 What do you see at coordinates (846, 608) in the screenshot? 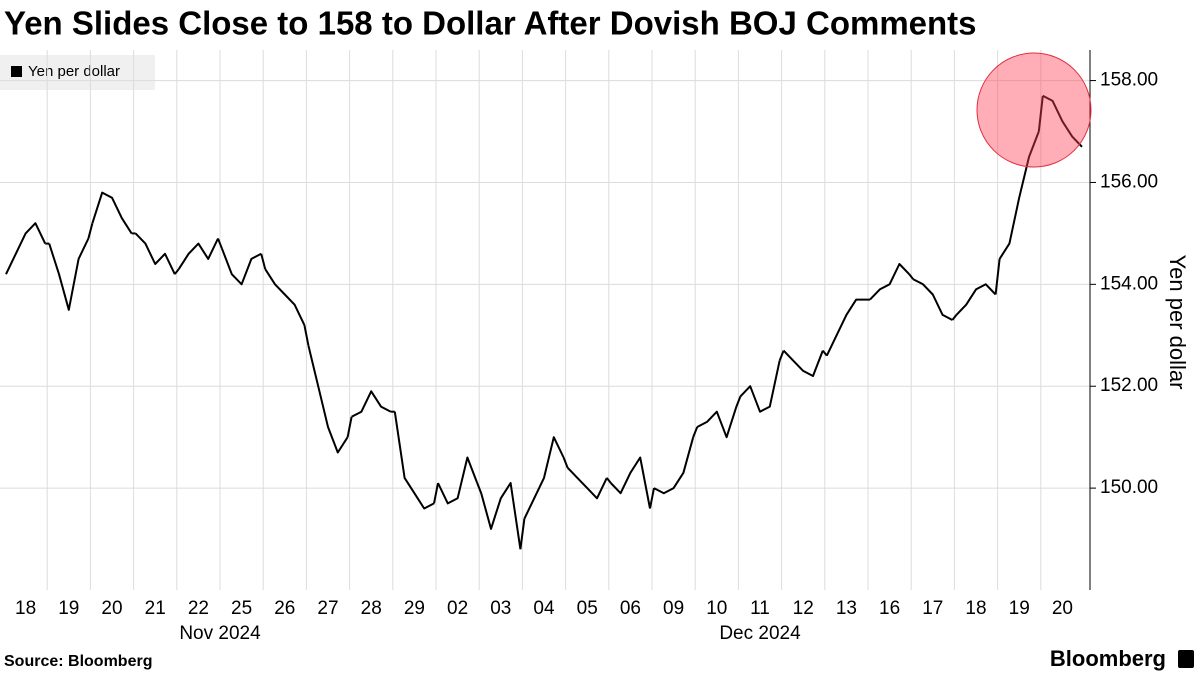
I see `x-tick-label: 13` at bounding box center [846, 608].